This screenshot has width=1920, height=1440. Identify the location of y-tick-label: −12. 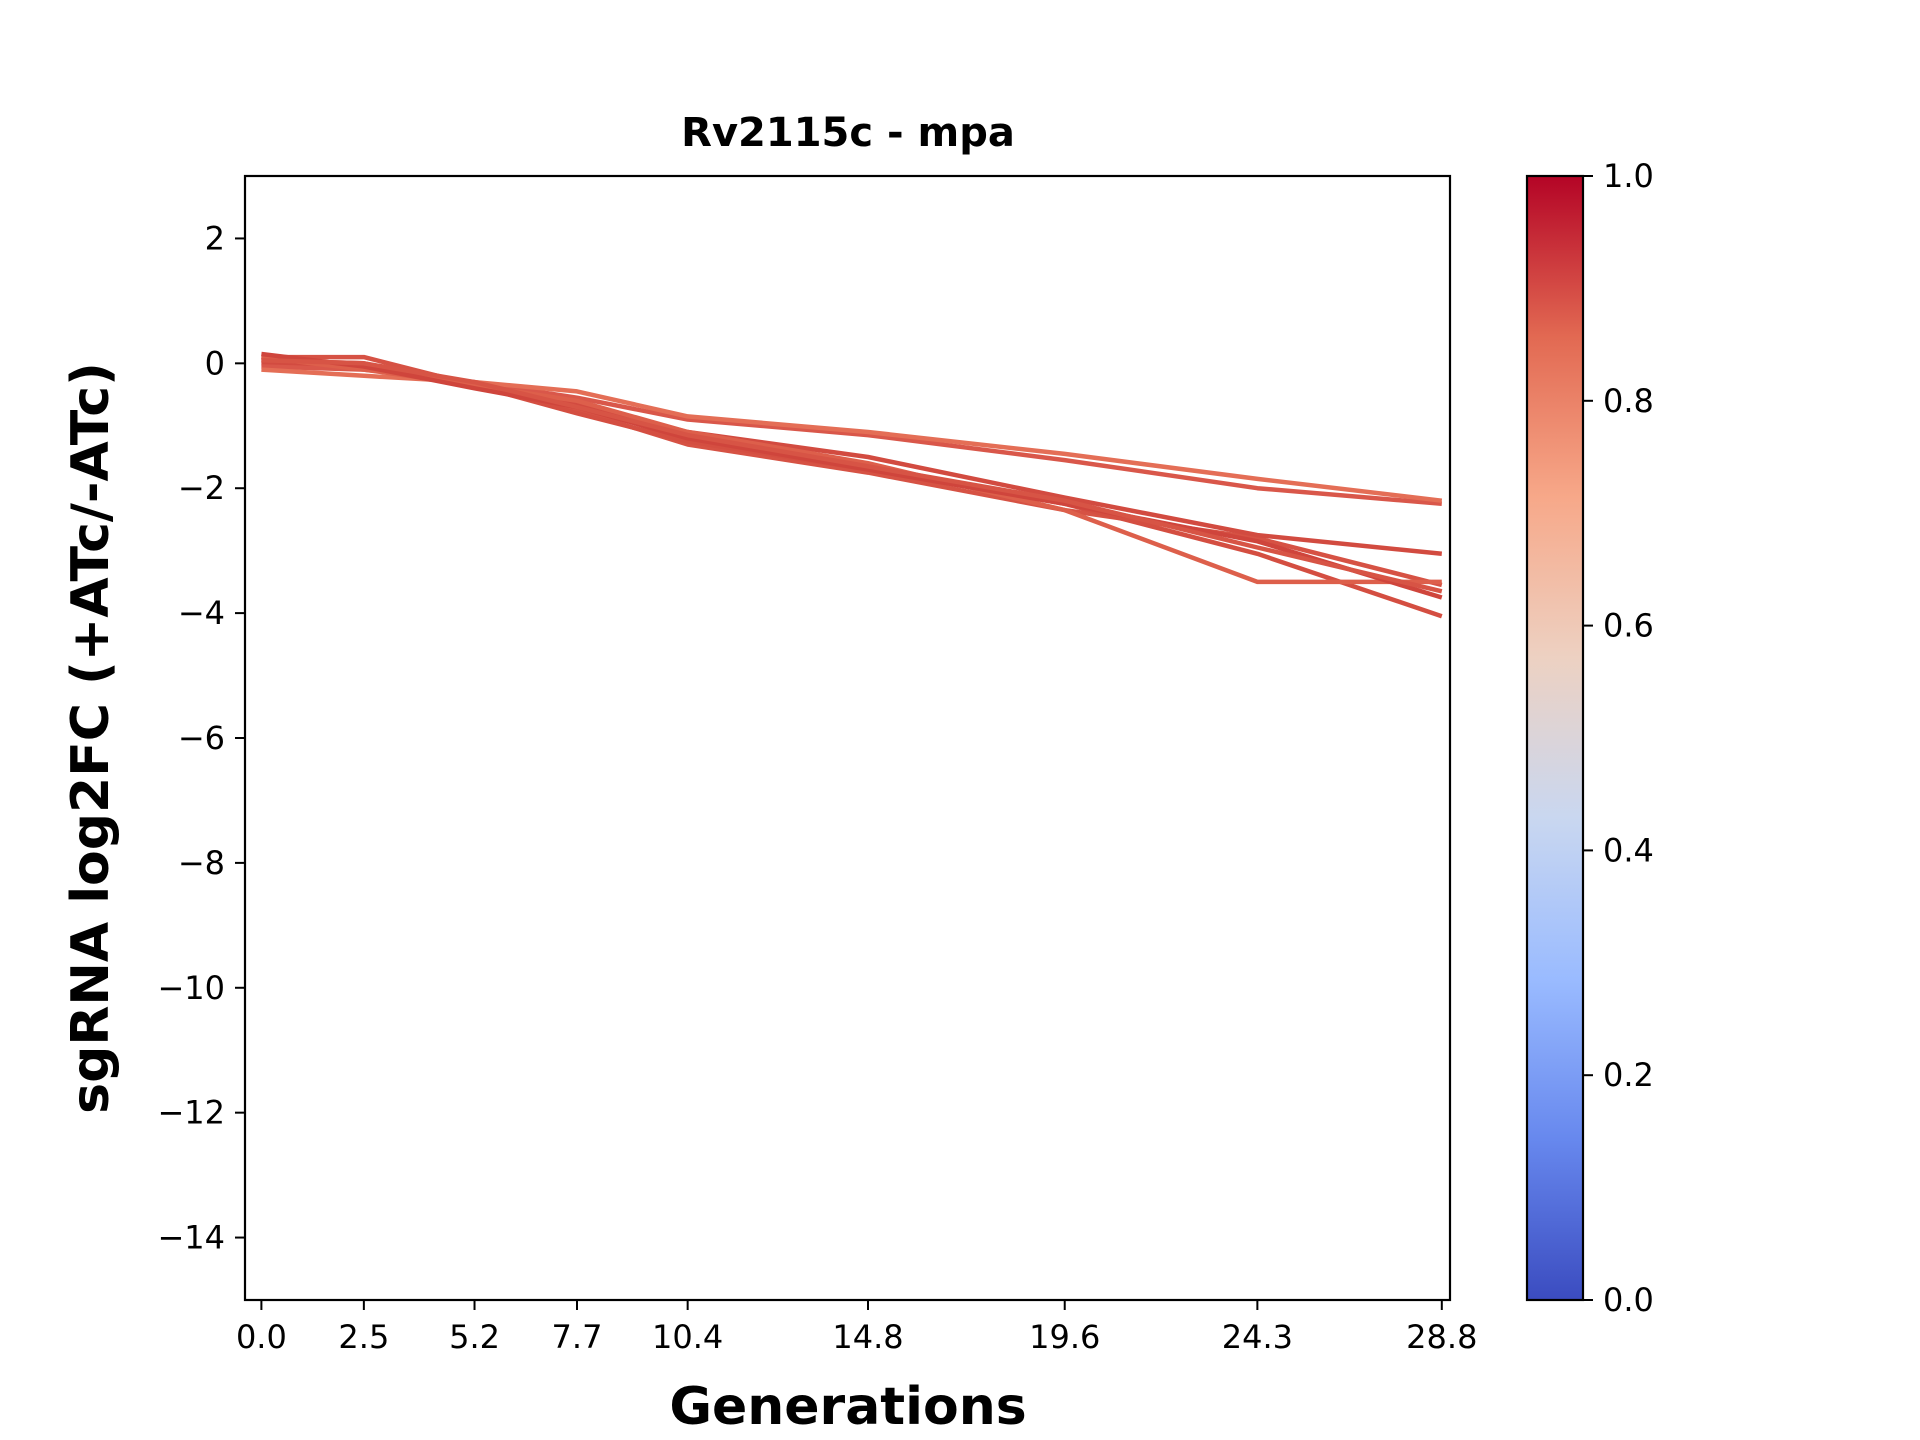
(191, 1113).